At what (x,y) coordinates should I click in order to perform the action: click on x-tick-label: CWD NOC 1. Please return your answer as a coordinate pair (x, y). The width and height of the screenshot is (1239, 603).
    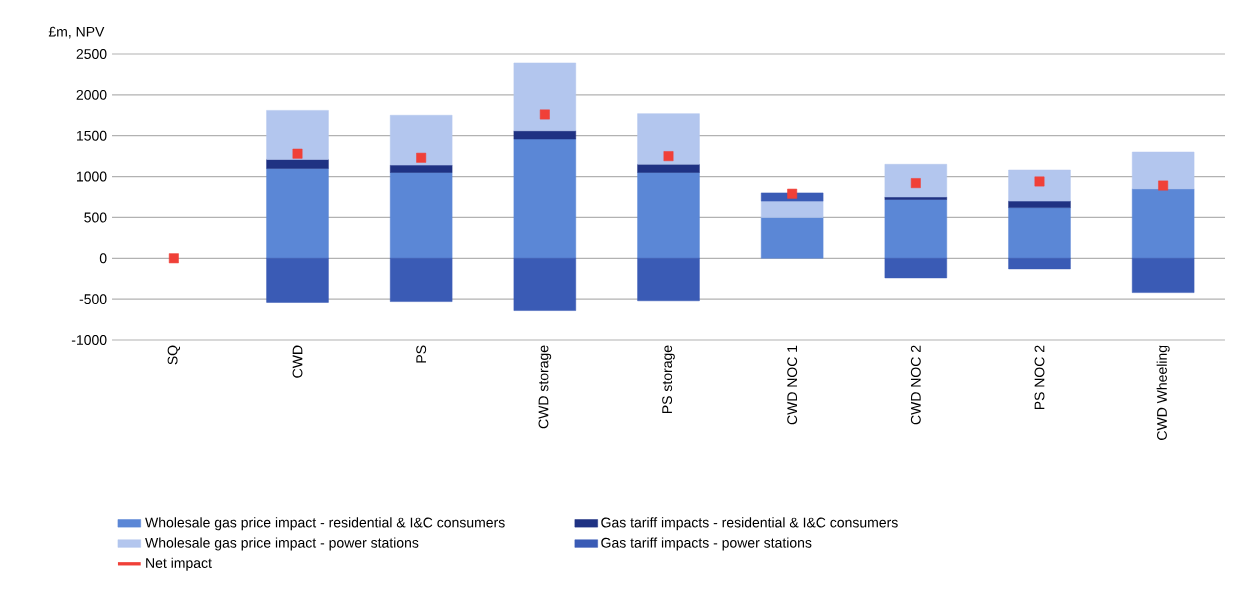
    Looking at the image, I should click on (792, 385).